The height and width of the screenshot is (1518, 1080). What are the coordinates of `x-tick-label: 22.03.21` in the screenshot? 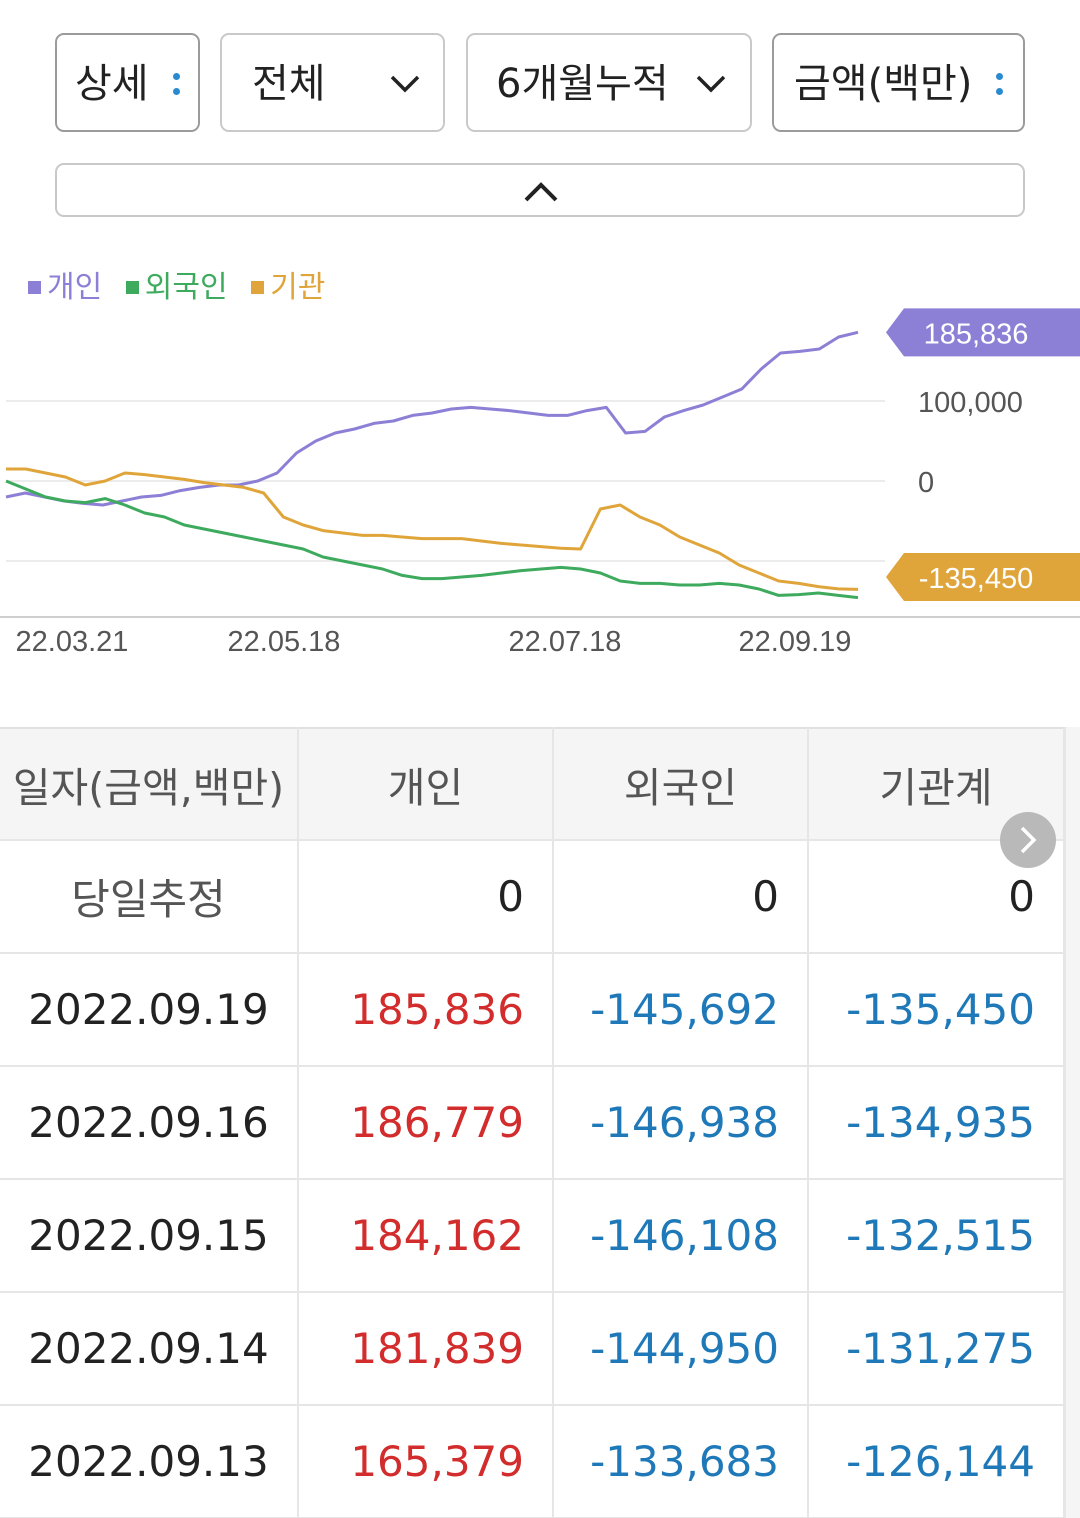 It's located at (72, 642).